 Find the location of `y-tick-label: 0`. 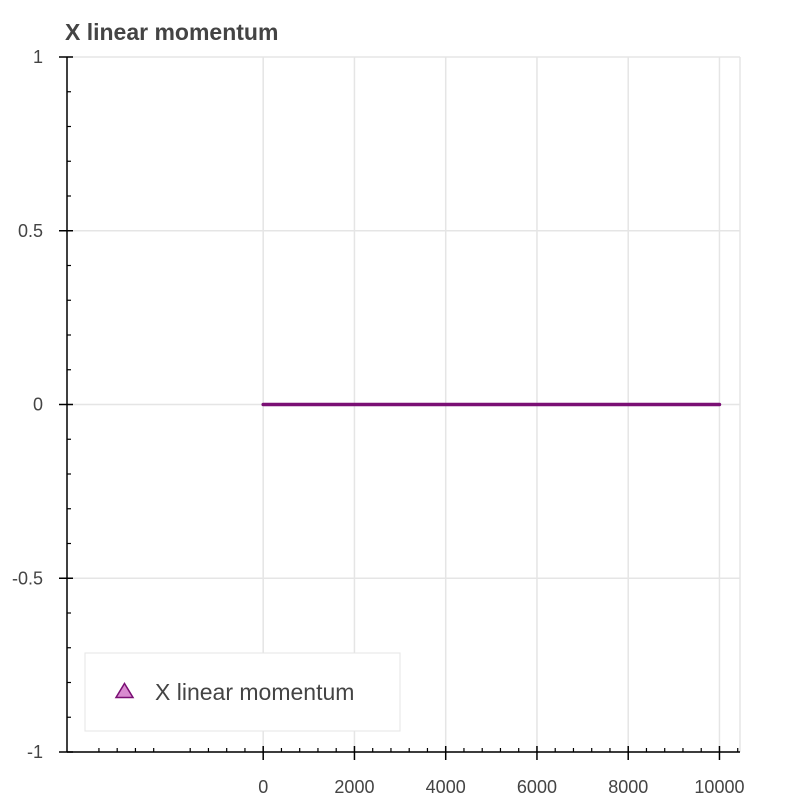

y-tick-label: 0 is located at coordinates (38, 405).